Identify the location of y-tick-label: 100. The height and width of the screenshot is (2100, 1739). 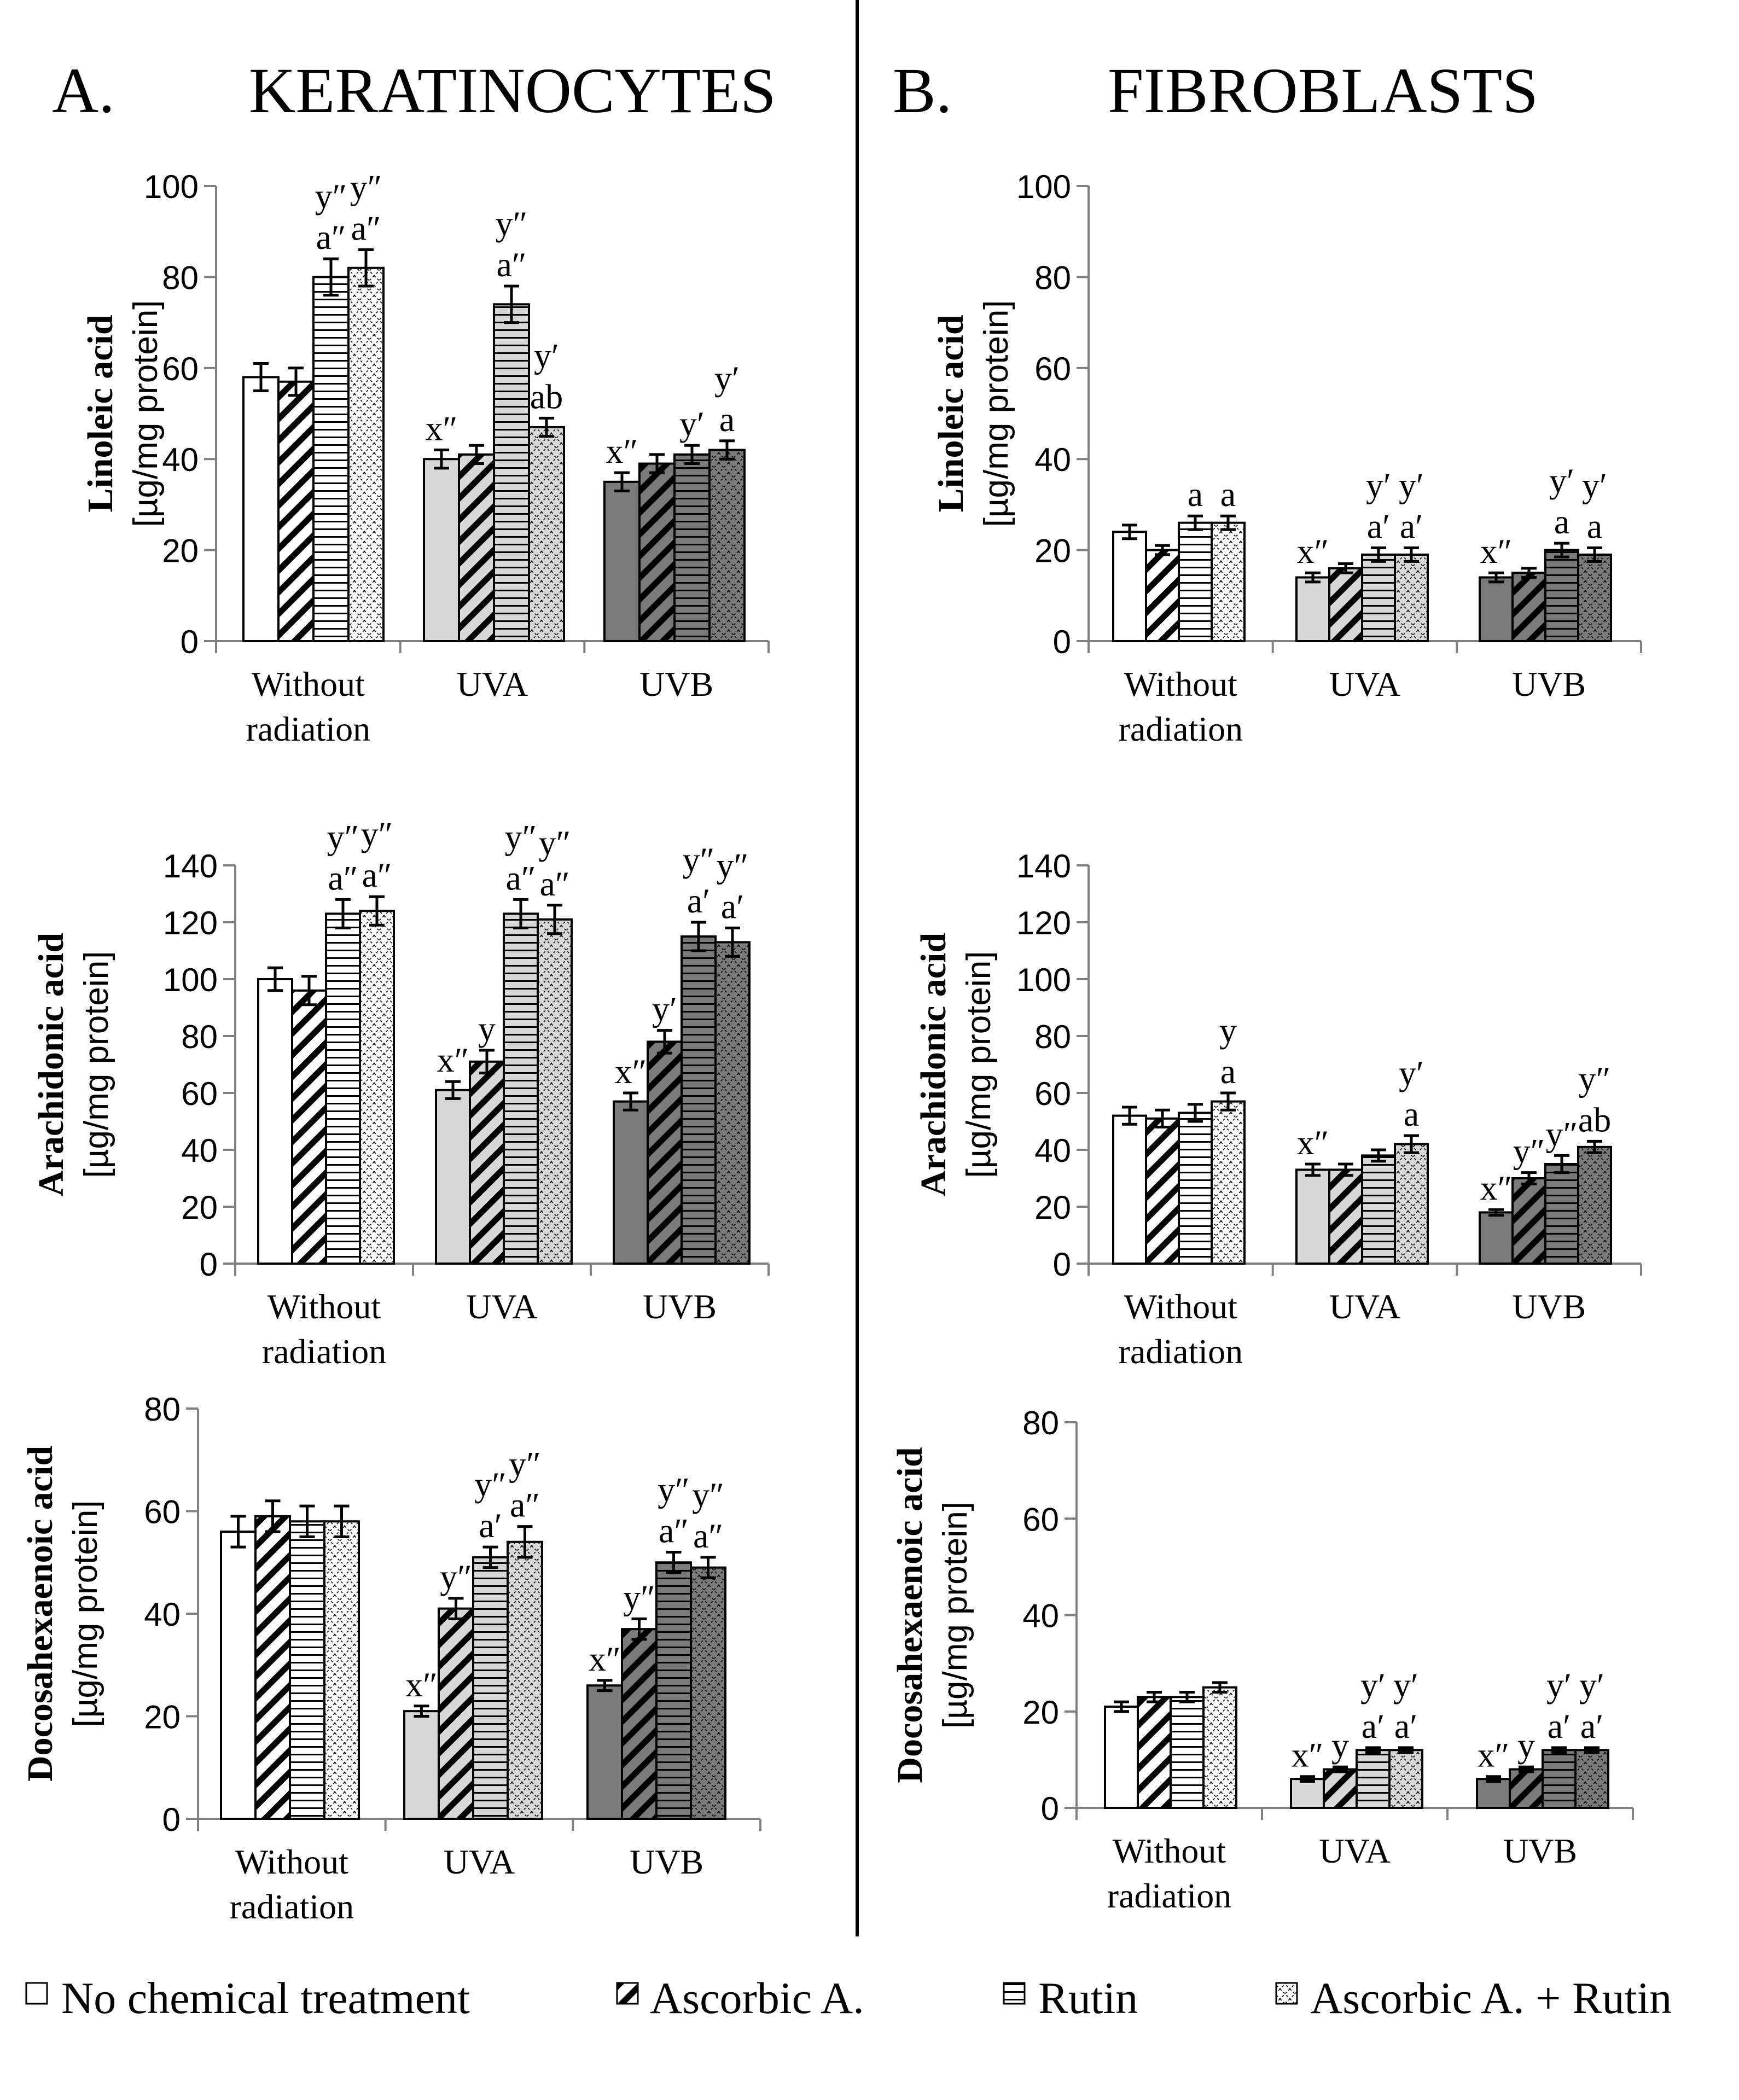
(1043, 980).